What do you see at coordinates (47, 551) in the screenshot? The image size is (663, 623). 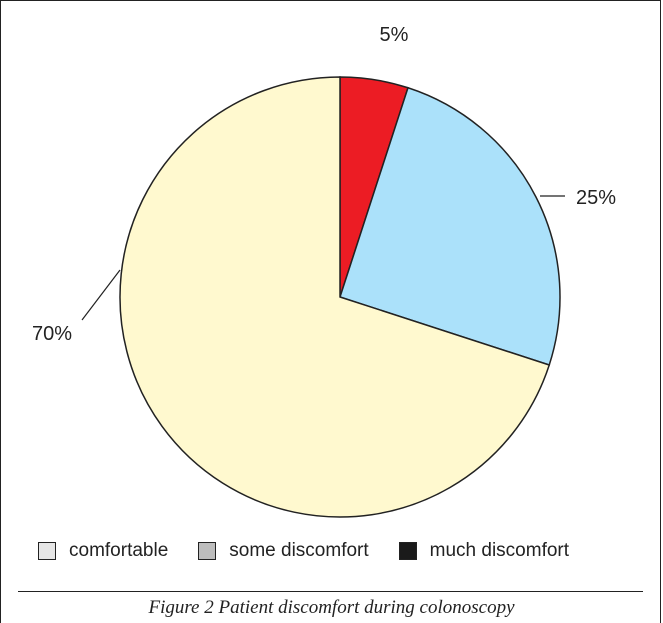 I see `legend-swatch-comfortable` at bounding box center [47, 551].